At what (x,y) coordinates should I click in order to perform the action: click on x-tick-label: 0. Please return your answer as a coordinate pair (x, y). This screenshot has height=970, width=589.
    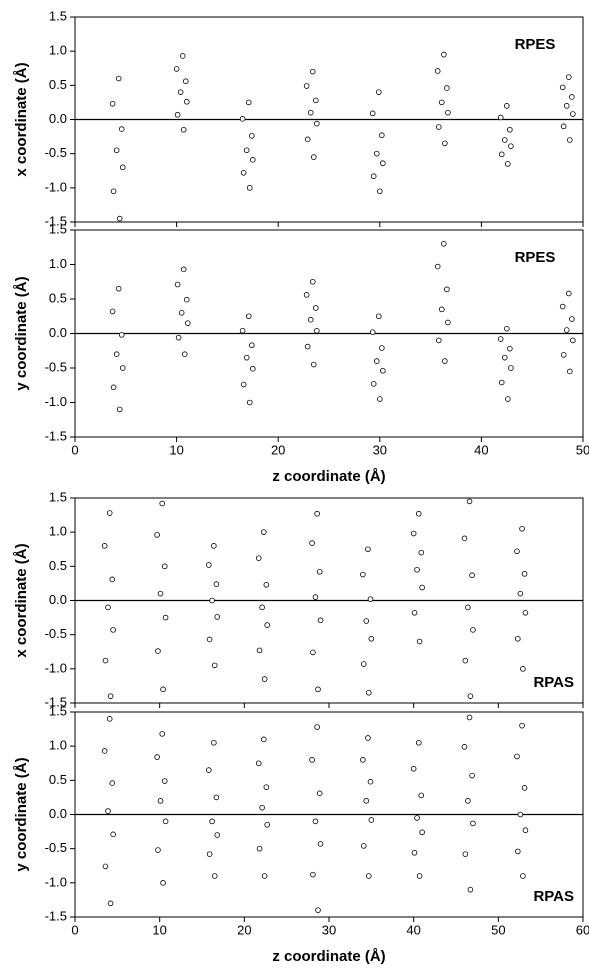
    Looking at the image, I should click on (74, 449).